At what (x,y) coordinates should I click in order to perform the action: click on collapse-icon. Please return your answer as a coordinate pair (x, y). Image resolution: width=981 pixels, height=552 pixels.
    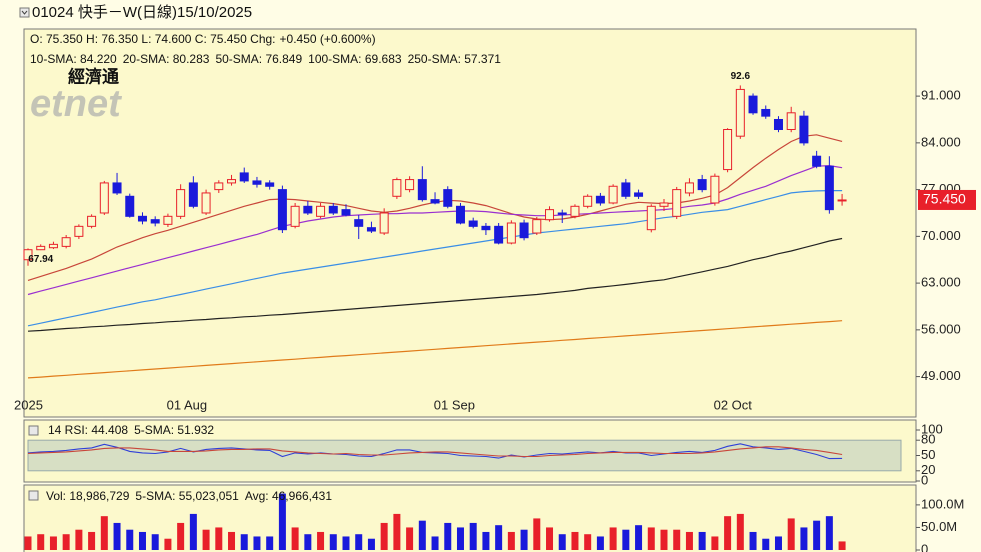
    Looking at the image, I should click on (24, 12).